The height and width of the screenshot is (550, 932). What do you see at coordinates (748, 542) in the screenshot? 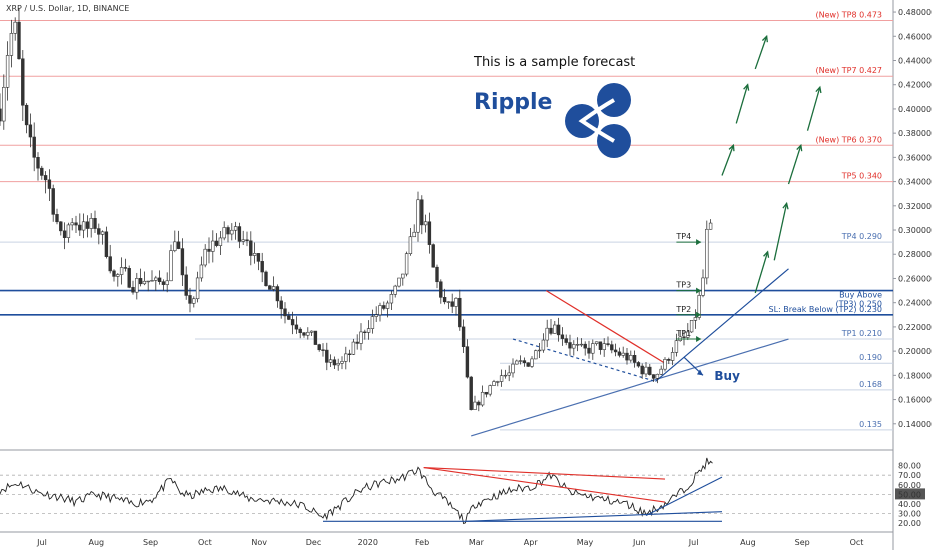
I see `time-tick-label: Aug` at bounding box center [748, 542].